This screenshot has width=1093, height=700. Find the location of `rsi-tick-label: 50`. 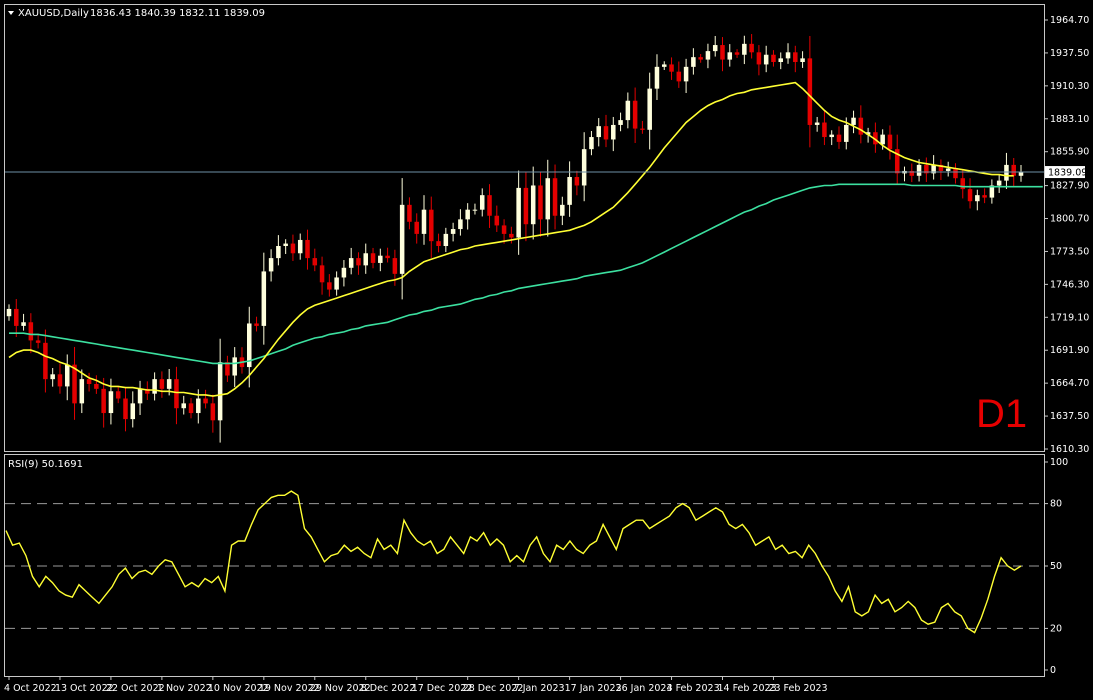

rsi-tick-label: 50 is located at coordinates (1056, 566).